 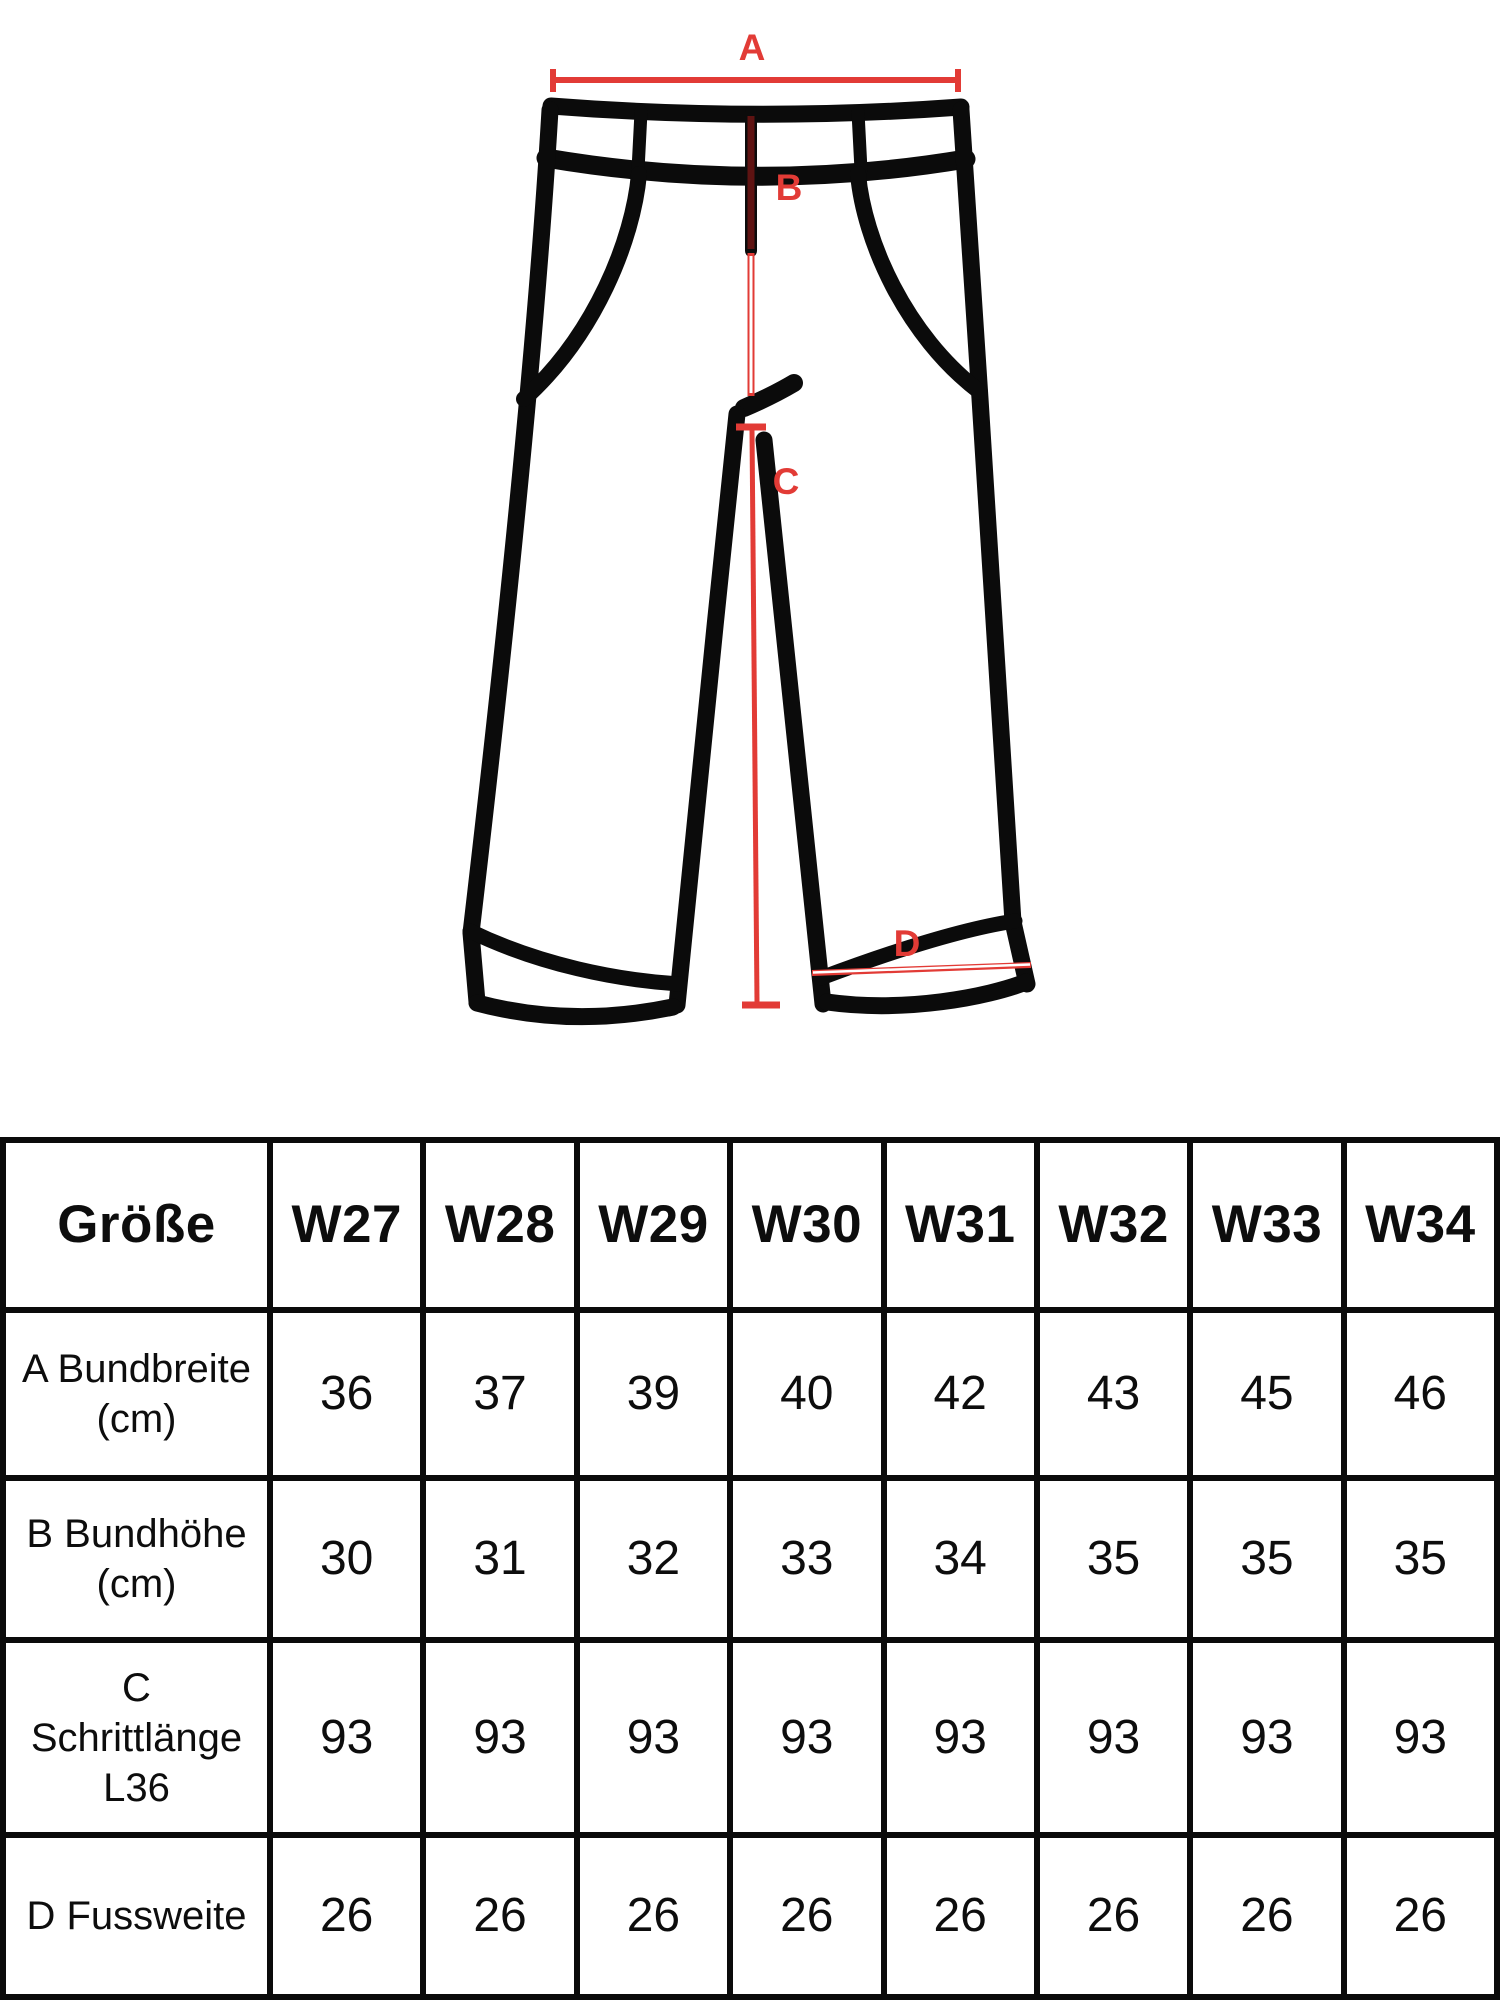 What do you see at coordinates (769, 395) in the screenshot?
I see `crotch-seam` at bounding box center [769, 395].